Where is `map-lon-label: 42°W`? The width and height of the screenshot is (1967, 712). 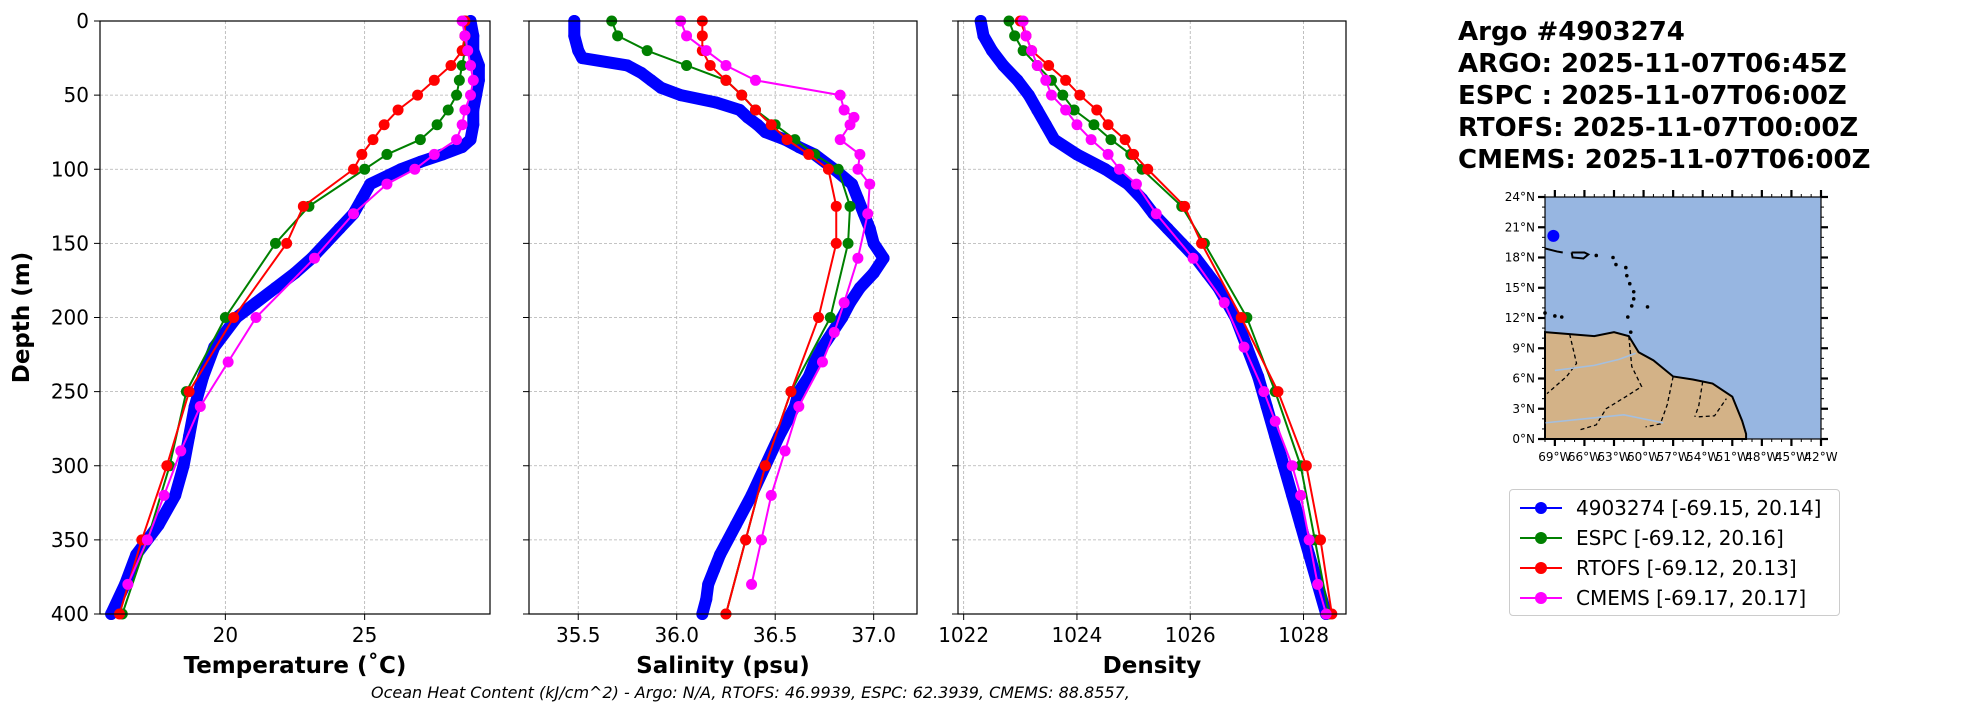
map-lon-label: 42°W is located at coordinates (1820, 457).